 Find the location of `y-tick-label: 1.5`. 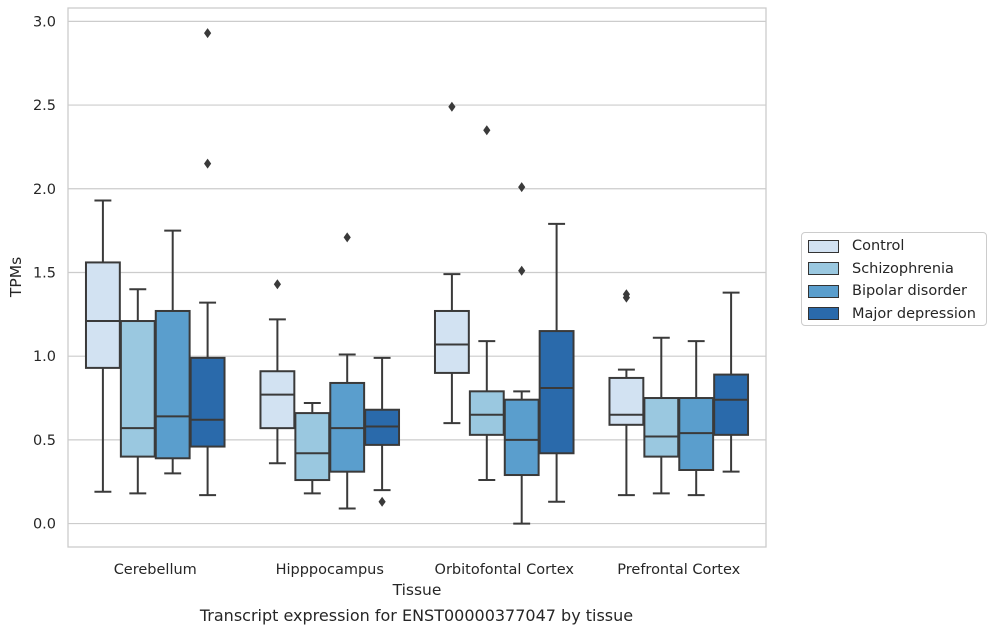

y-tick-label: 1.5 is located at coordinates (44, 273).